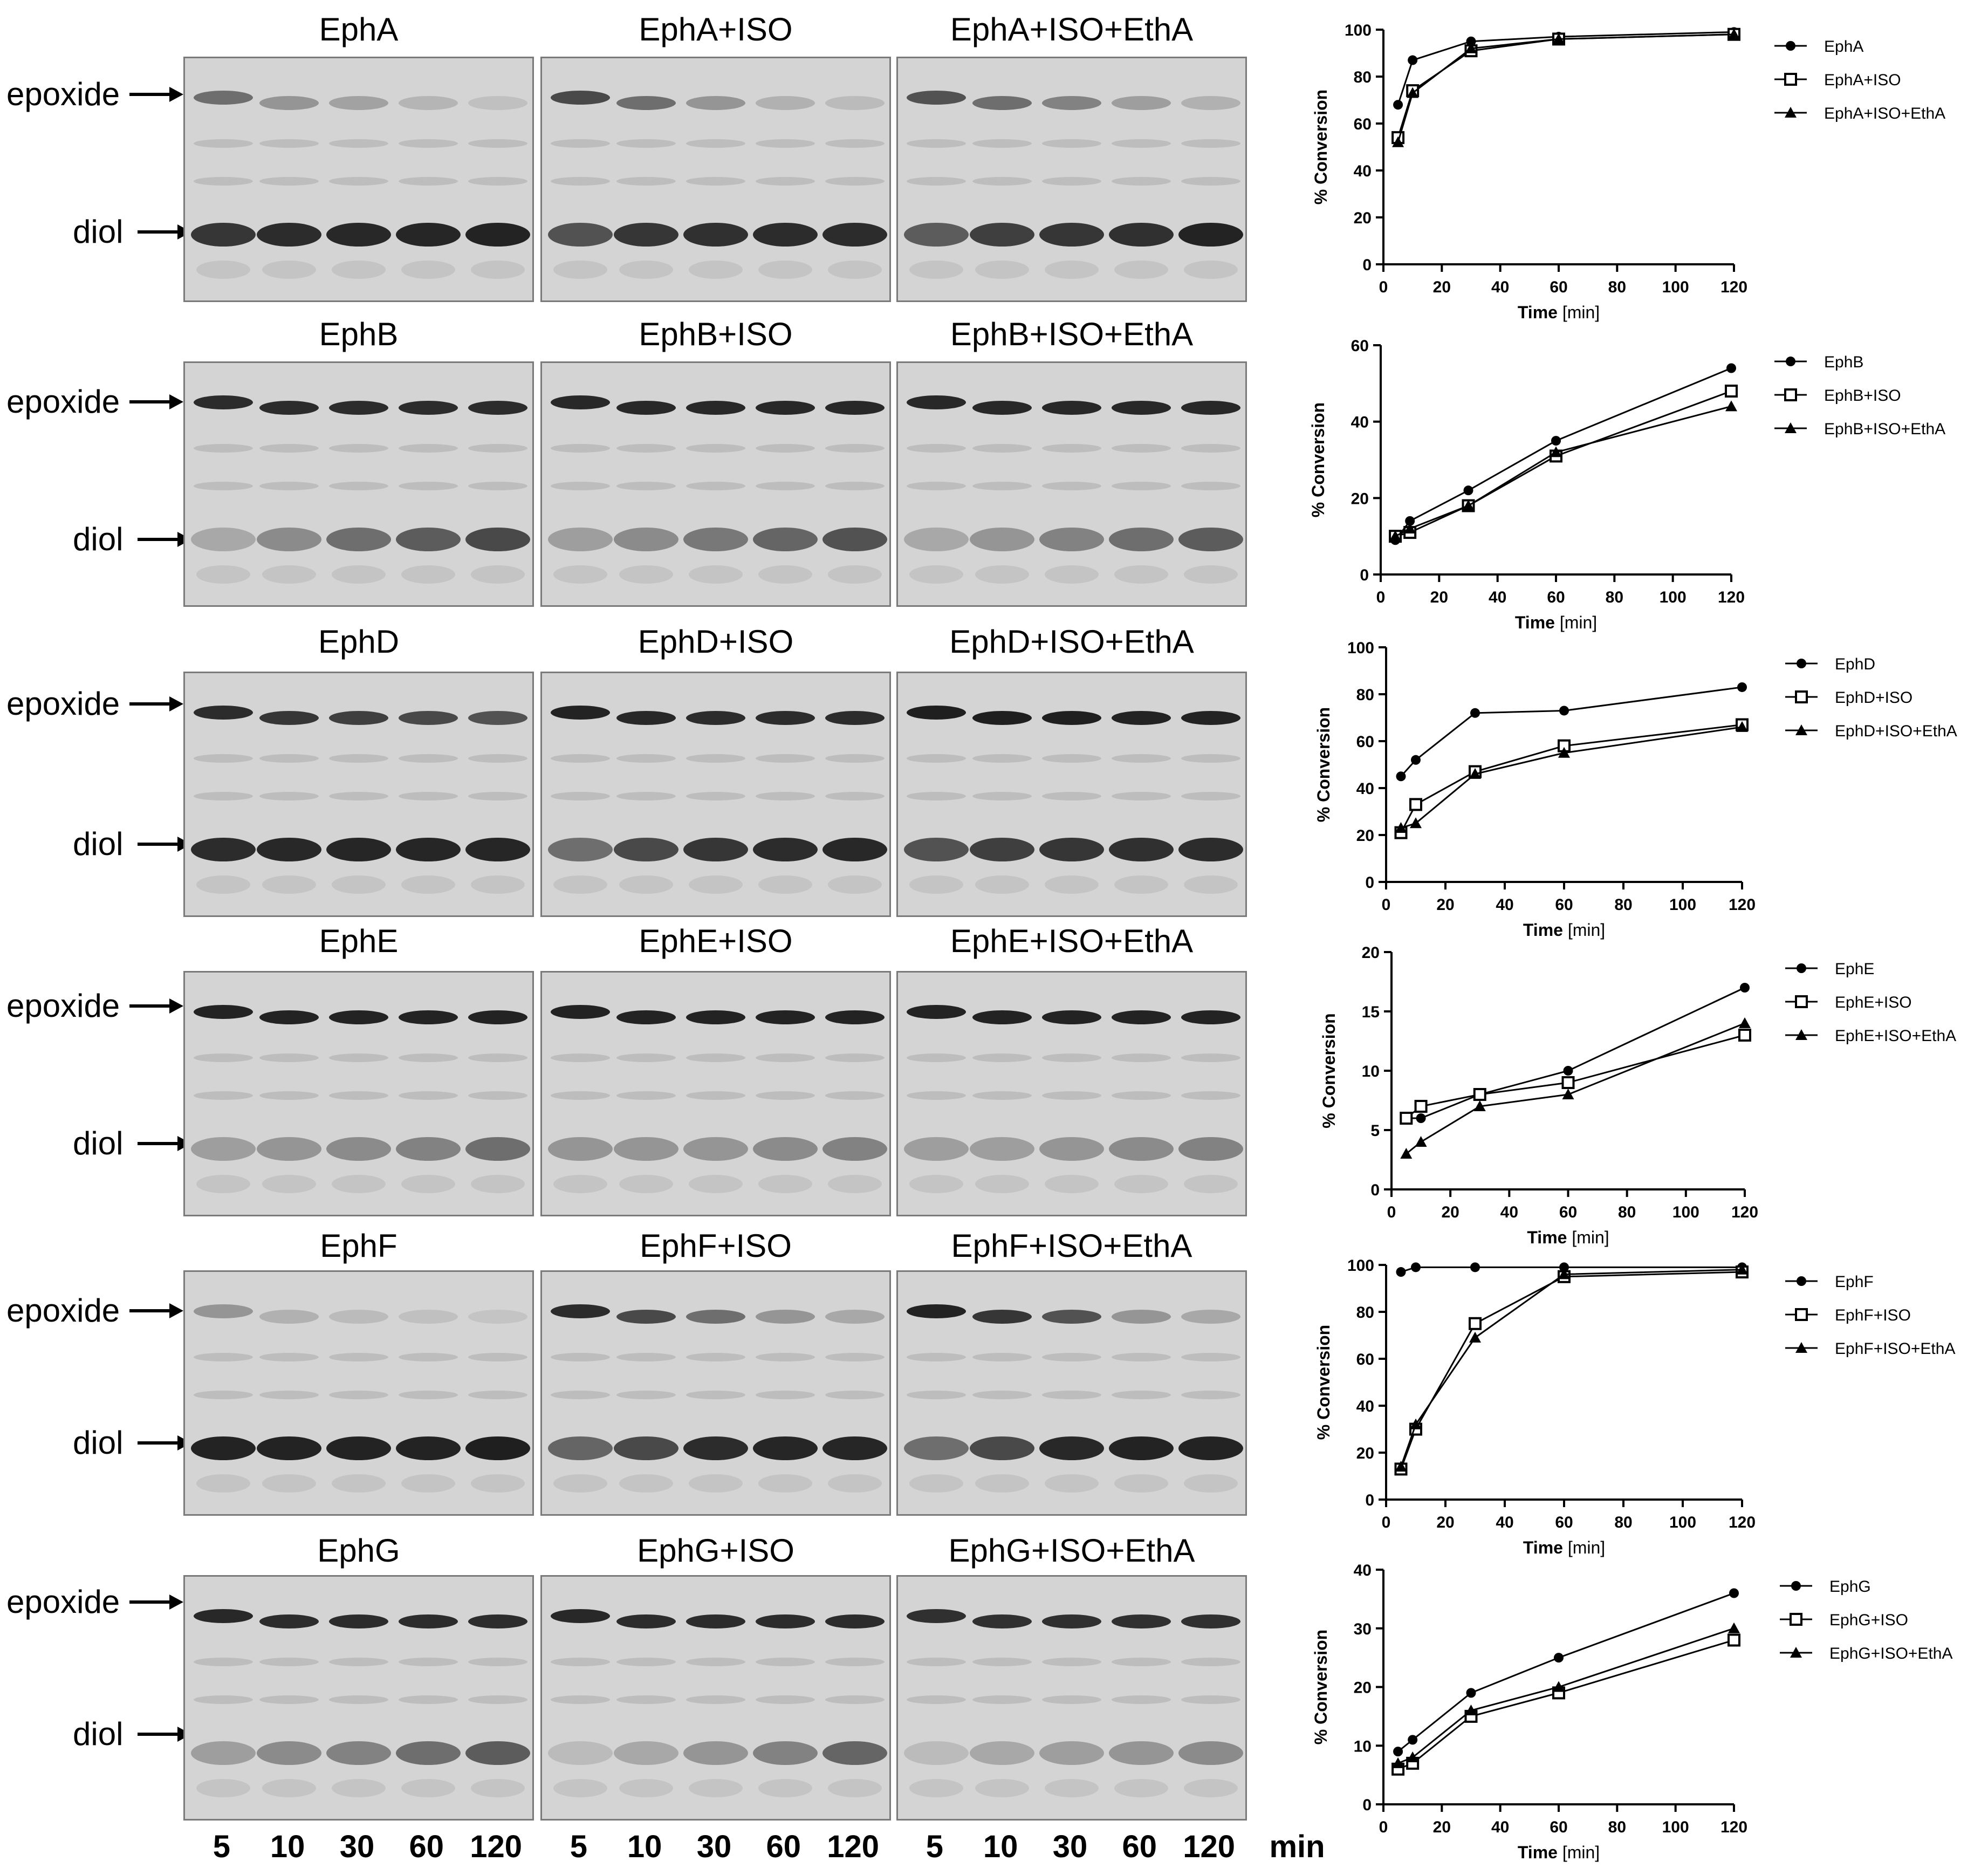  Describe the element at coordinates (1365, 789) in the screenshot. I see `y-tick-label: 40` at that location.